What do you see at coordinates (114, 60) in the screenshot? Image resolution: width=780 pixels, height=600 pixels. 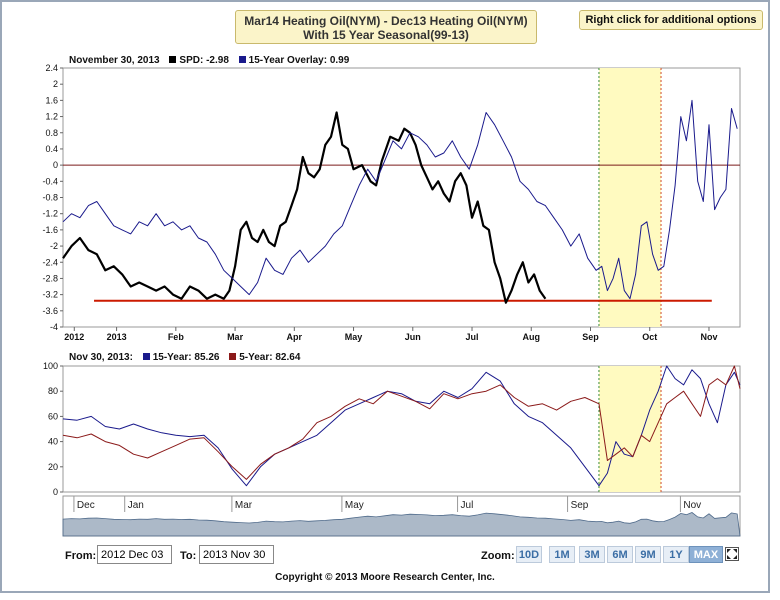 I see `top-legend-date: November 30, 2013` at bounding box center [114, 60].